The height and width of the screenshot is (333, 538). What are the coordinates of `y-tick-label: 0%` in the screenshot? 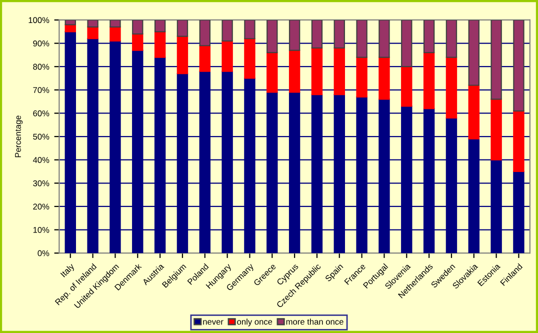 It's located at (44, 253).